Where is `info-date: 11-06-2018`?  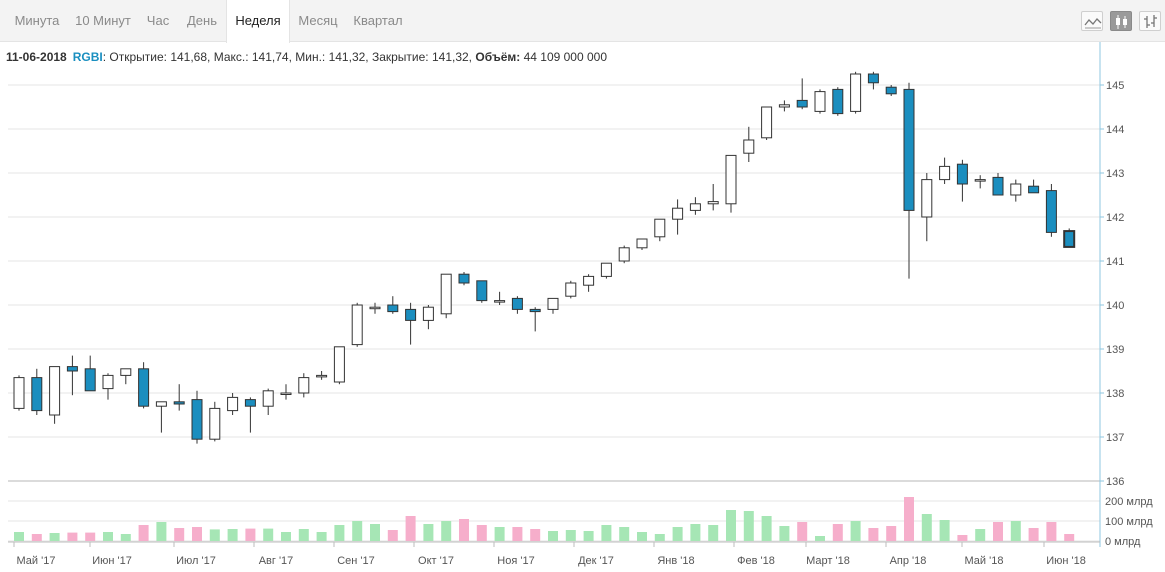 info-date: 11-06-2018 is located at coordinates (36, 57).